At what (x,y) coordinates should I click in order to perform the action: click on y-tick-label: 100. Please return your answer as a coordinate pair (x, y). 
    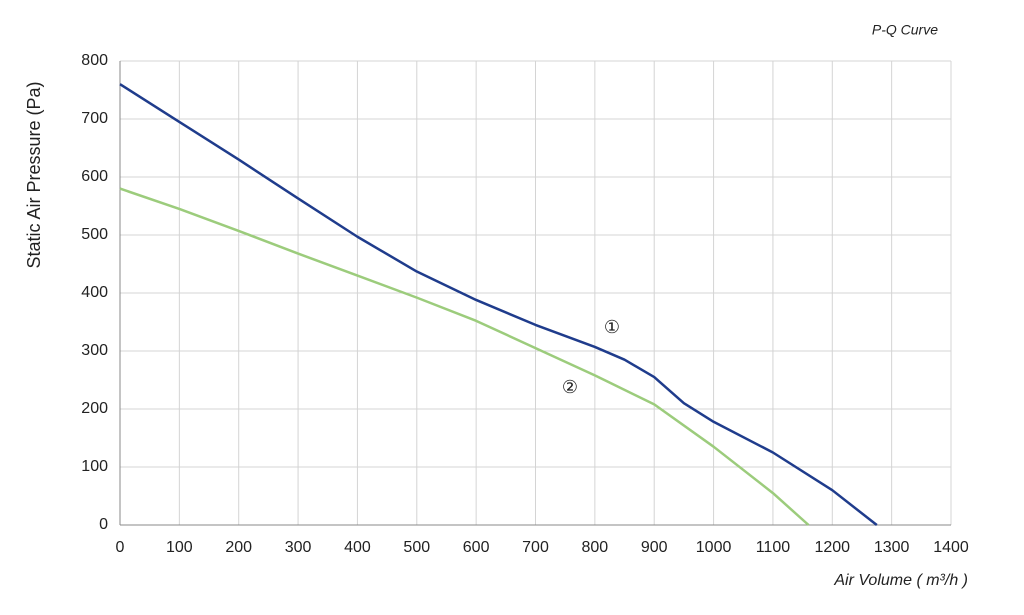
    Looking at the image, I should click on (94, 466).